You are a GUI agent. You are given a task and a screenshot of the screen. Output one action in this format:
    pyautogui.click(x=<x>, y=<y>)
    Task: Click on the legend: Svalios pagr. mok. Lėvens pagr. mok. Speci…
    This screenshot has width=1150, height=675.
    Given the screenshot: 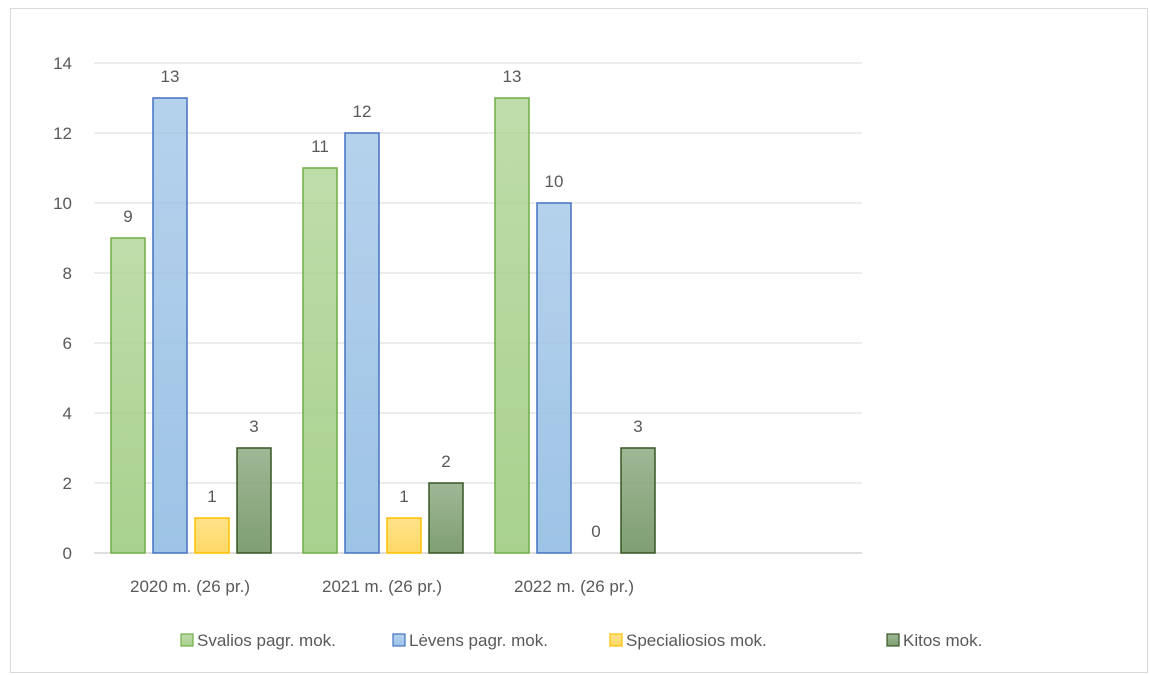 What is the action you would take?
    pyautogui.click(x=581, y=640)
    